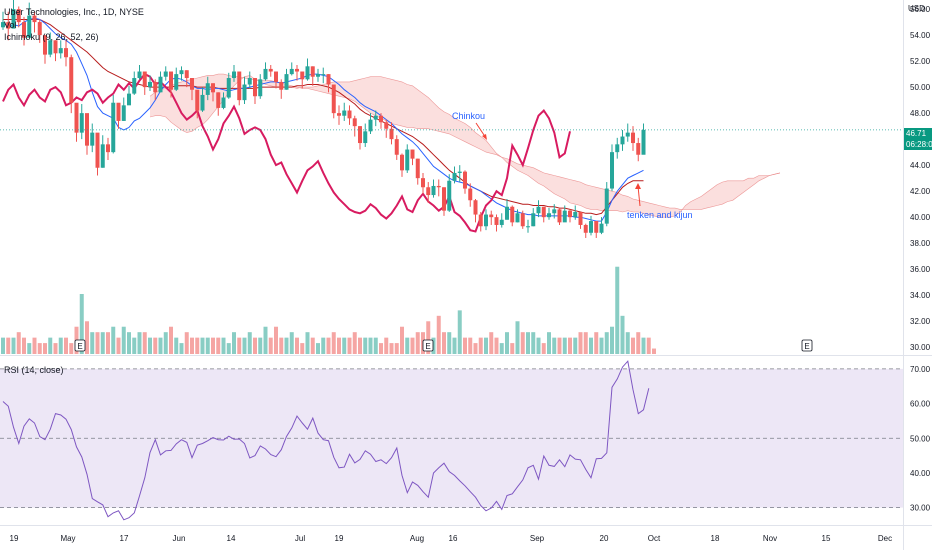 The image size is (932, 550). I want to click on price-tick-label: 38.00, so click(920, 243).